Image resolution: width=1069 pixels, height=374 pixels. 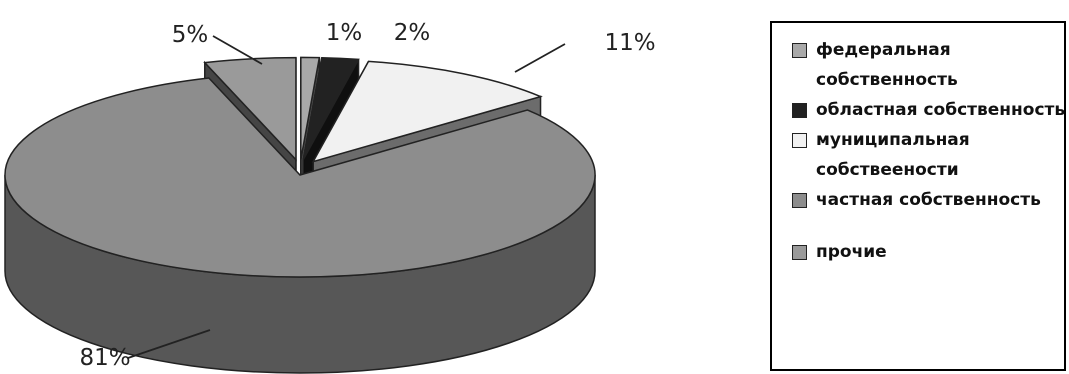 What do you see at coordinates (104, 358) in the screenshot?
I see `data-label-private: 81%` at bounding box center [104, 358].